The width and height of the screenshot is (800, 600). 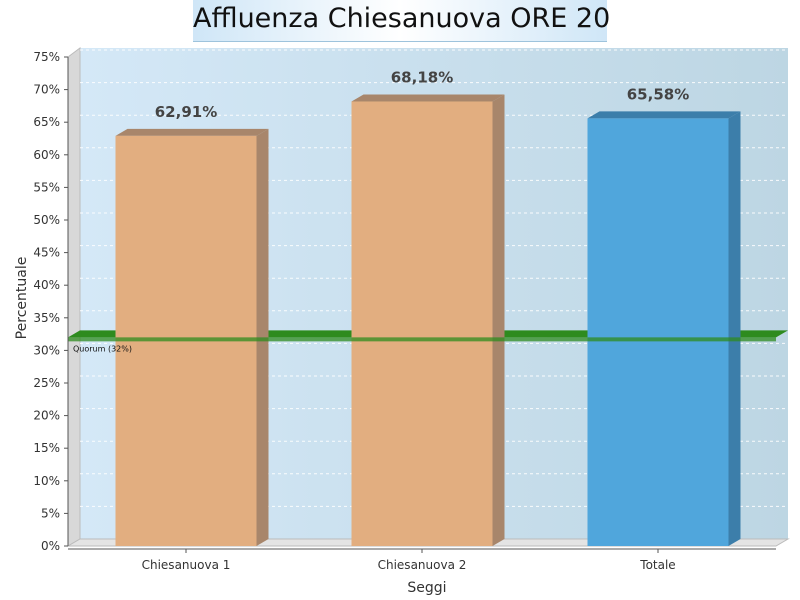 What do you see at coordinates (46, 383) in the screenshot?
I see `y-tick-label: 25%` at bounding box center [46, 383].